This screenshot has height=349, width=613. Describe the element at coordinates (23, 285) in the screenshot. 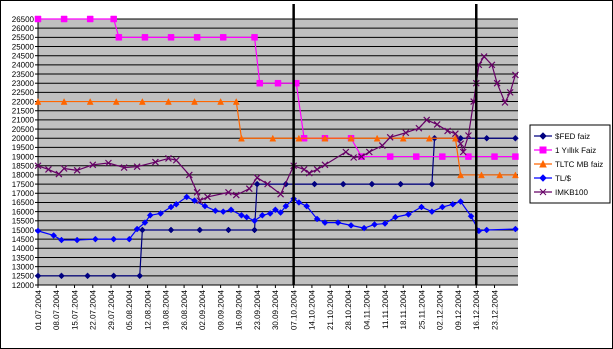

I see `y-tick-label: 12000` at that location.